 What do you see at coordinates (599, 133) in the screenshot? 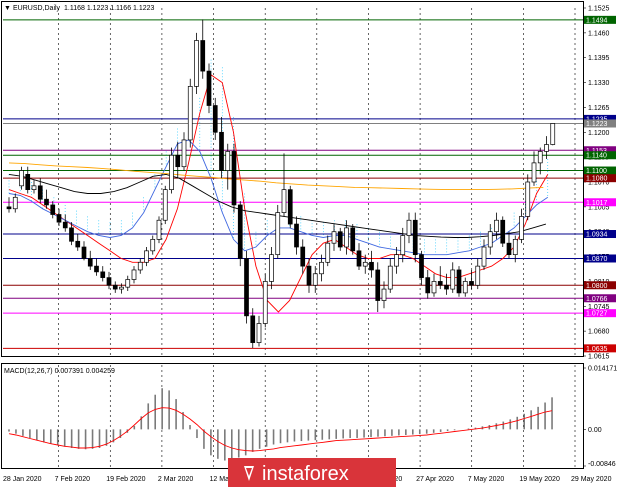
I see `price-tick-label: 1.1200` at bounding box center [599, 133].